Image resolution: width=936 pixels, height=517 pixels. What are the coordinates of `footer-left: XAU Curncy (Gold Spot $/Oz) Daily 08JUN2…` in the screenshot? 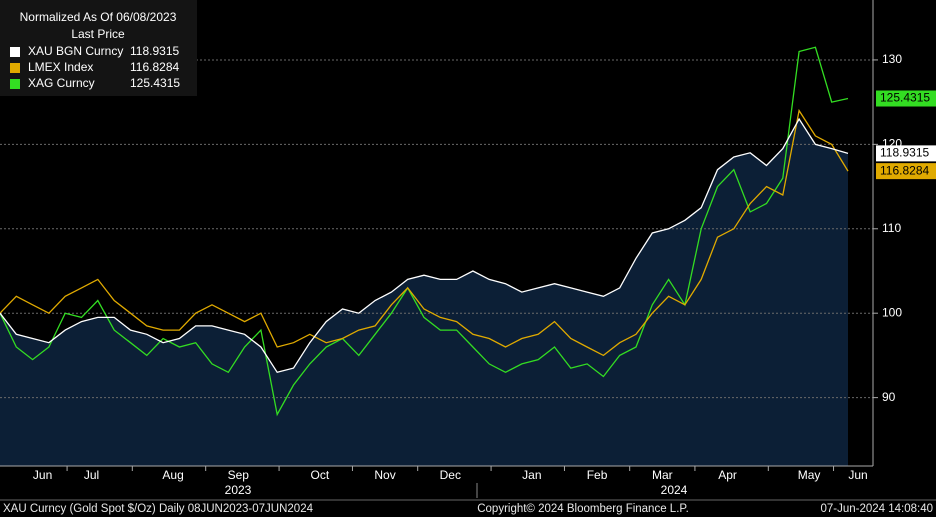 It's located at (158, 509).